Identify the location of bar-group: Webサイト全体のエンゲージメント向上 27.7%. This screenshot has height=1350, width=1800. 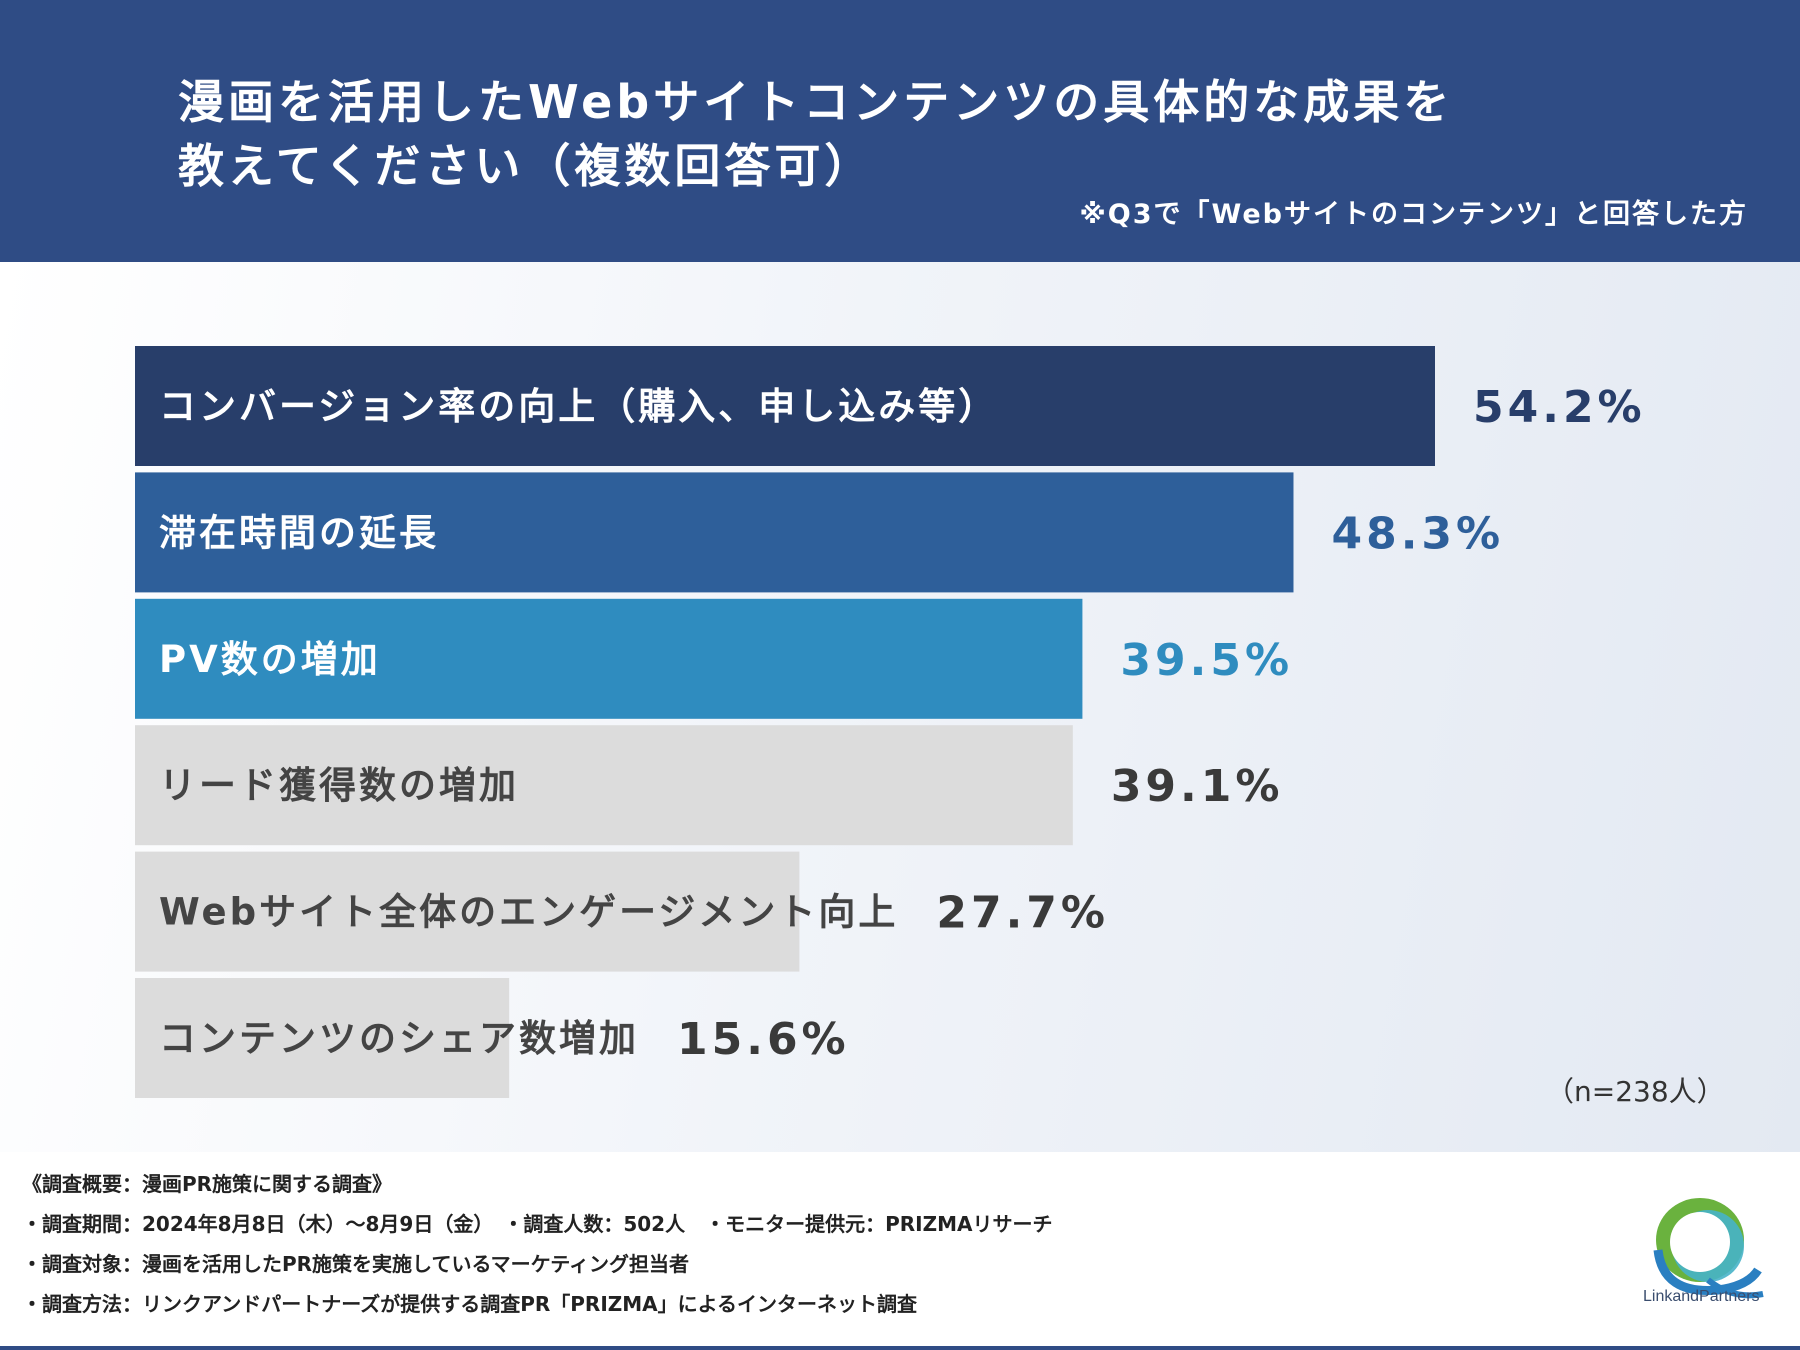
(622, 911).